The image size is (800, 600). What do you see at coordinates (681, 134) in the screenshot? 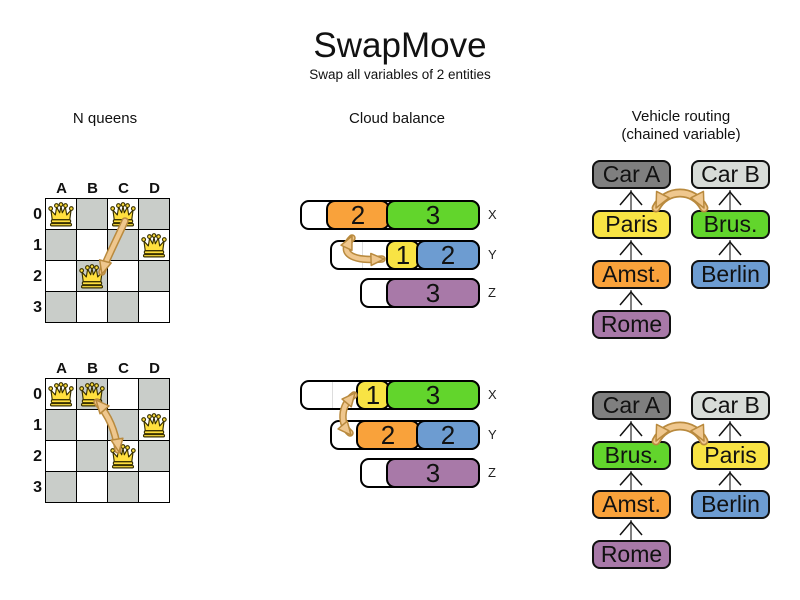
I see `vehicle-header-line2: (chained variable)` at bounding box center [681, 134].